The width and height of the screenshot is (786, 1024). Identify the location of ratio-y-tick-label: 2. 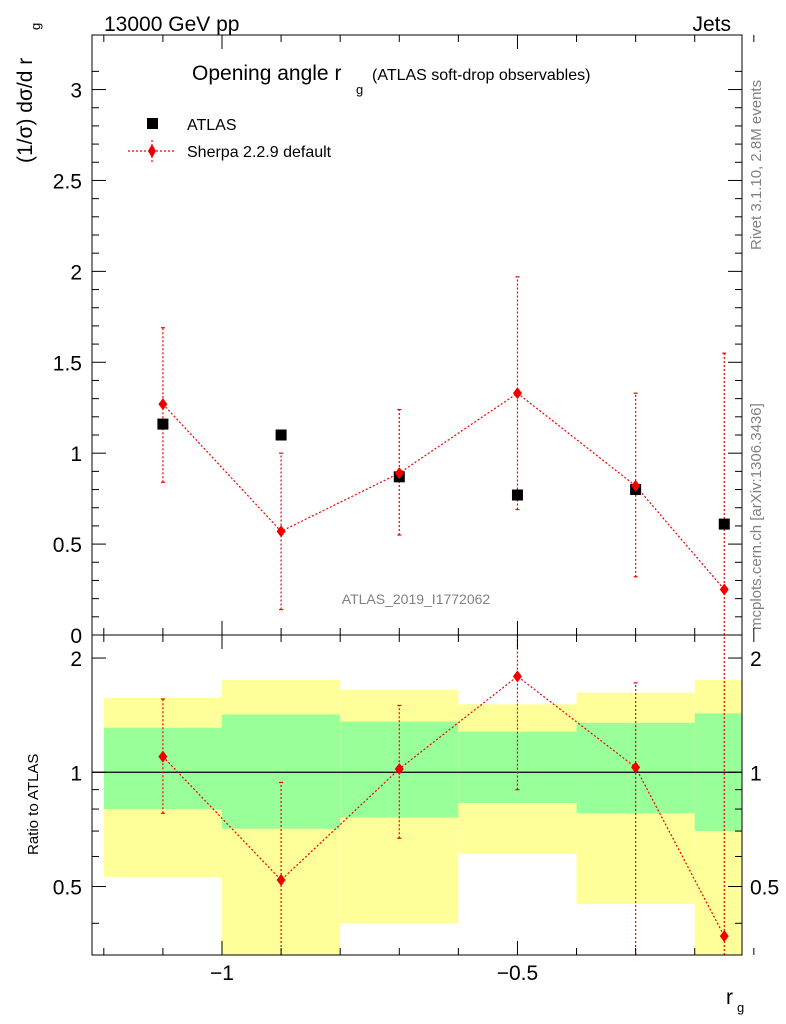
(76, 659).